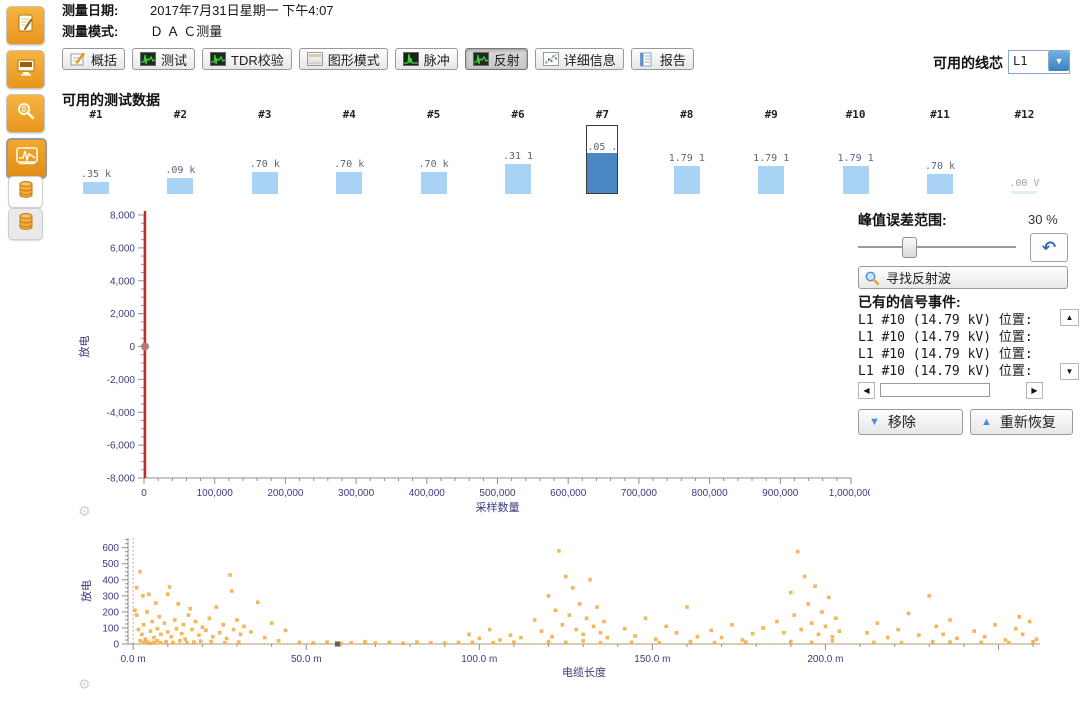 The image size is (1080, 705). Describe the element at coordinates (780, 493) in the screenshot. I see `svg-text: 900,000` at that location.